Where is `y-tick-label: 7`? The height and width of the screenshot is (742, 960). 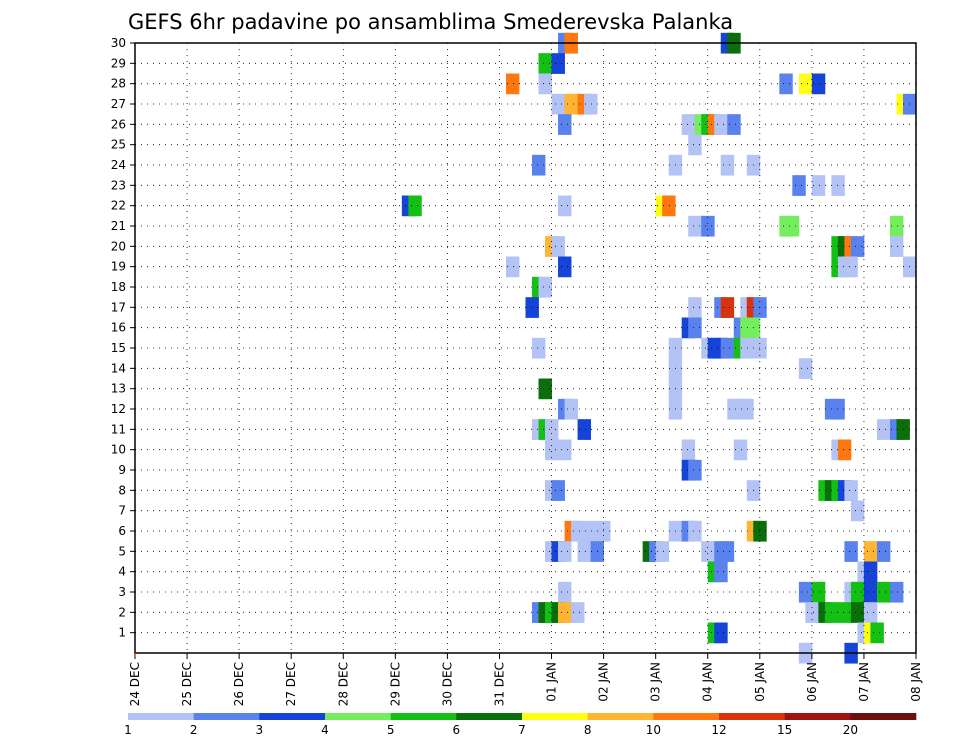
y-tick-label: 7 is located at coordinates (122, 511).